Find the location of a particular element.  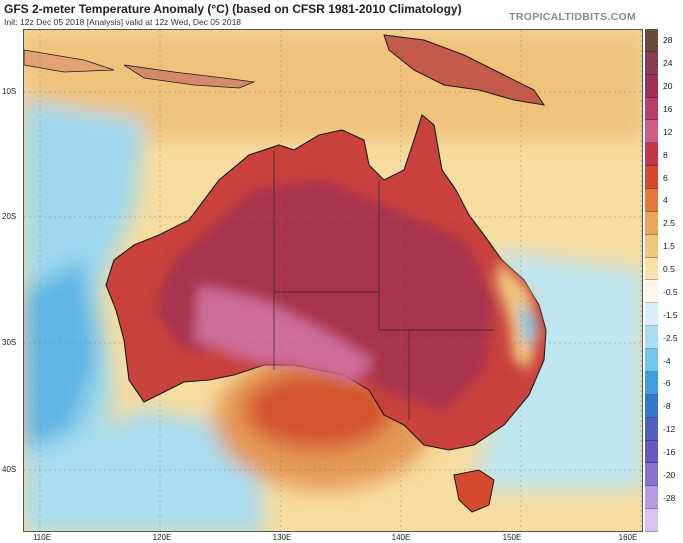

colorbar-label: 16 is located at coordinates (668, 109).